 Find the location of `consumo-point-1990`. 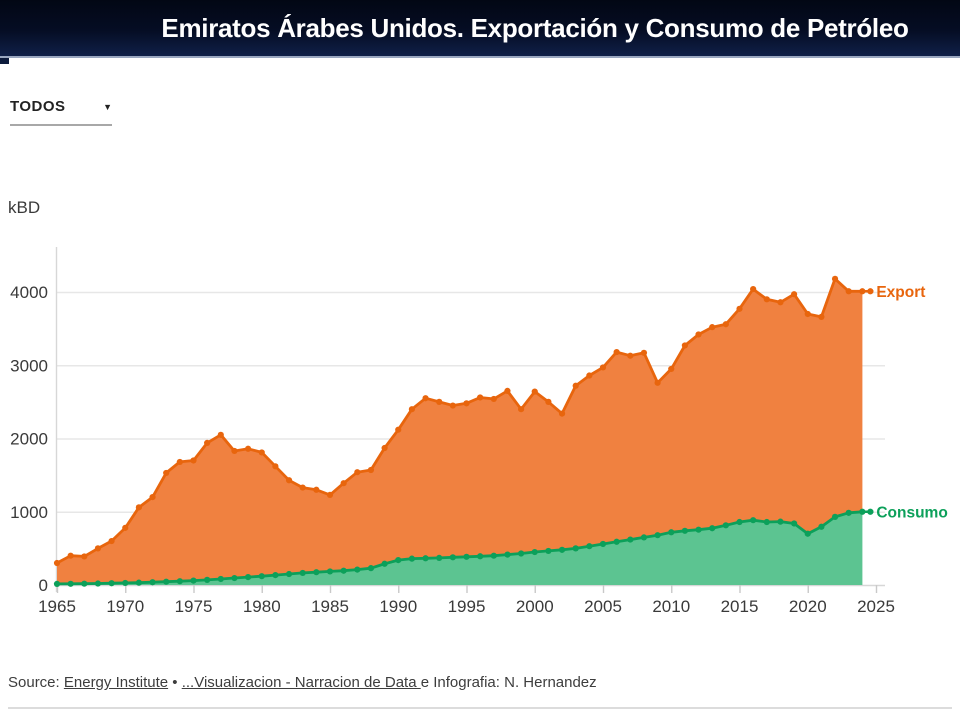

consumo-point-1990 is located at coordinates (398, 560).